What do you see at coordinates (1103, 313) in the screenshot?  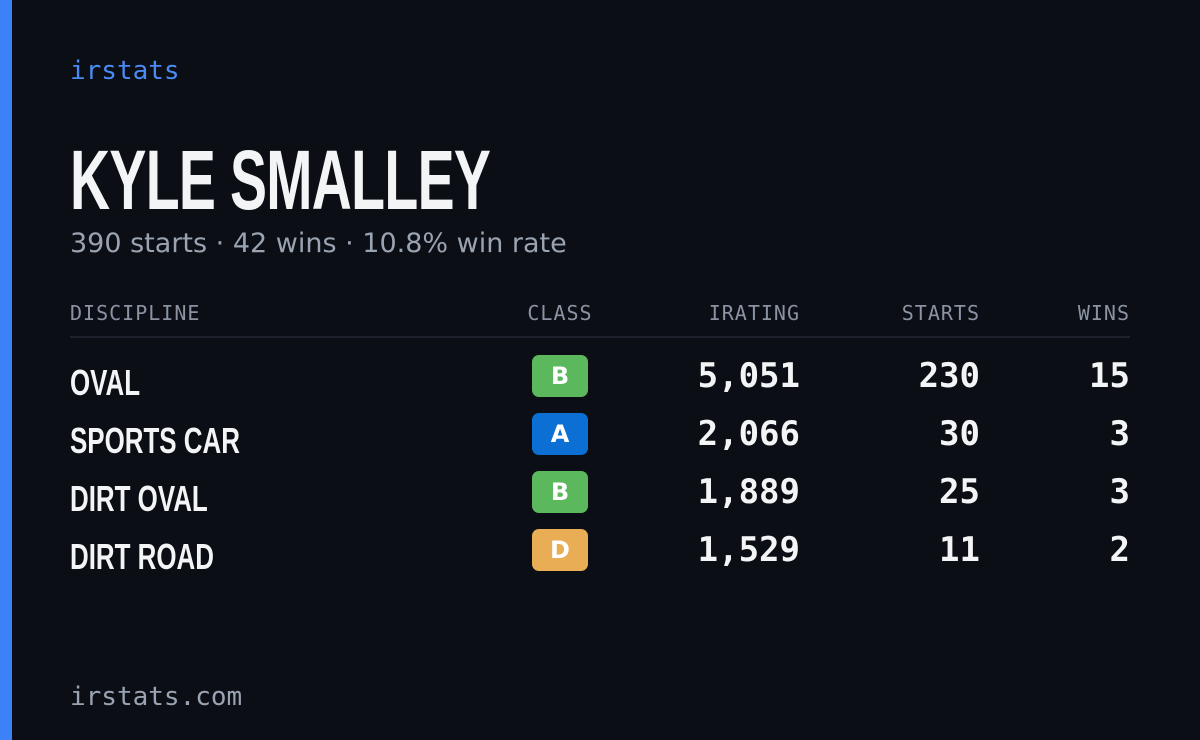 I see `column-header: WINS` at bounding box center [1103, 313].